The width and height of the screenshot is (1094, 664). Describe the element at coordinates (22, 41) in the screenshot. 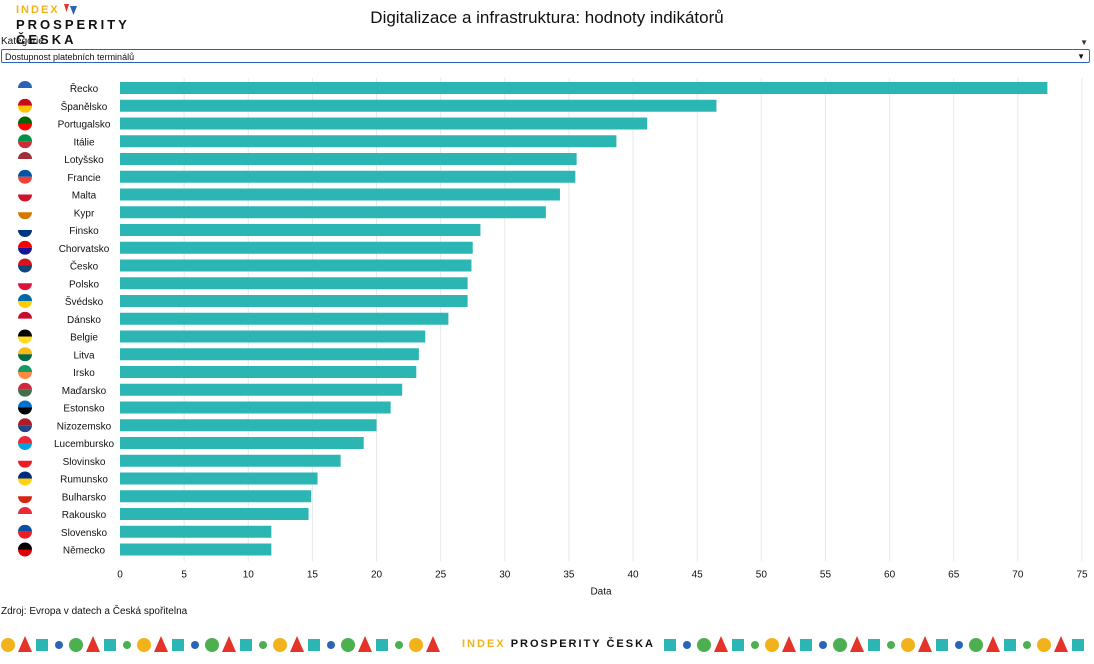

I see `category-label: Kategorie` at that location.